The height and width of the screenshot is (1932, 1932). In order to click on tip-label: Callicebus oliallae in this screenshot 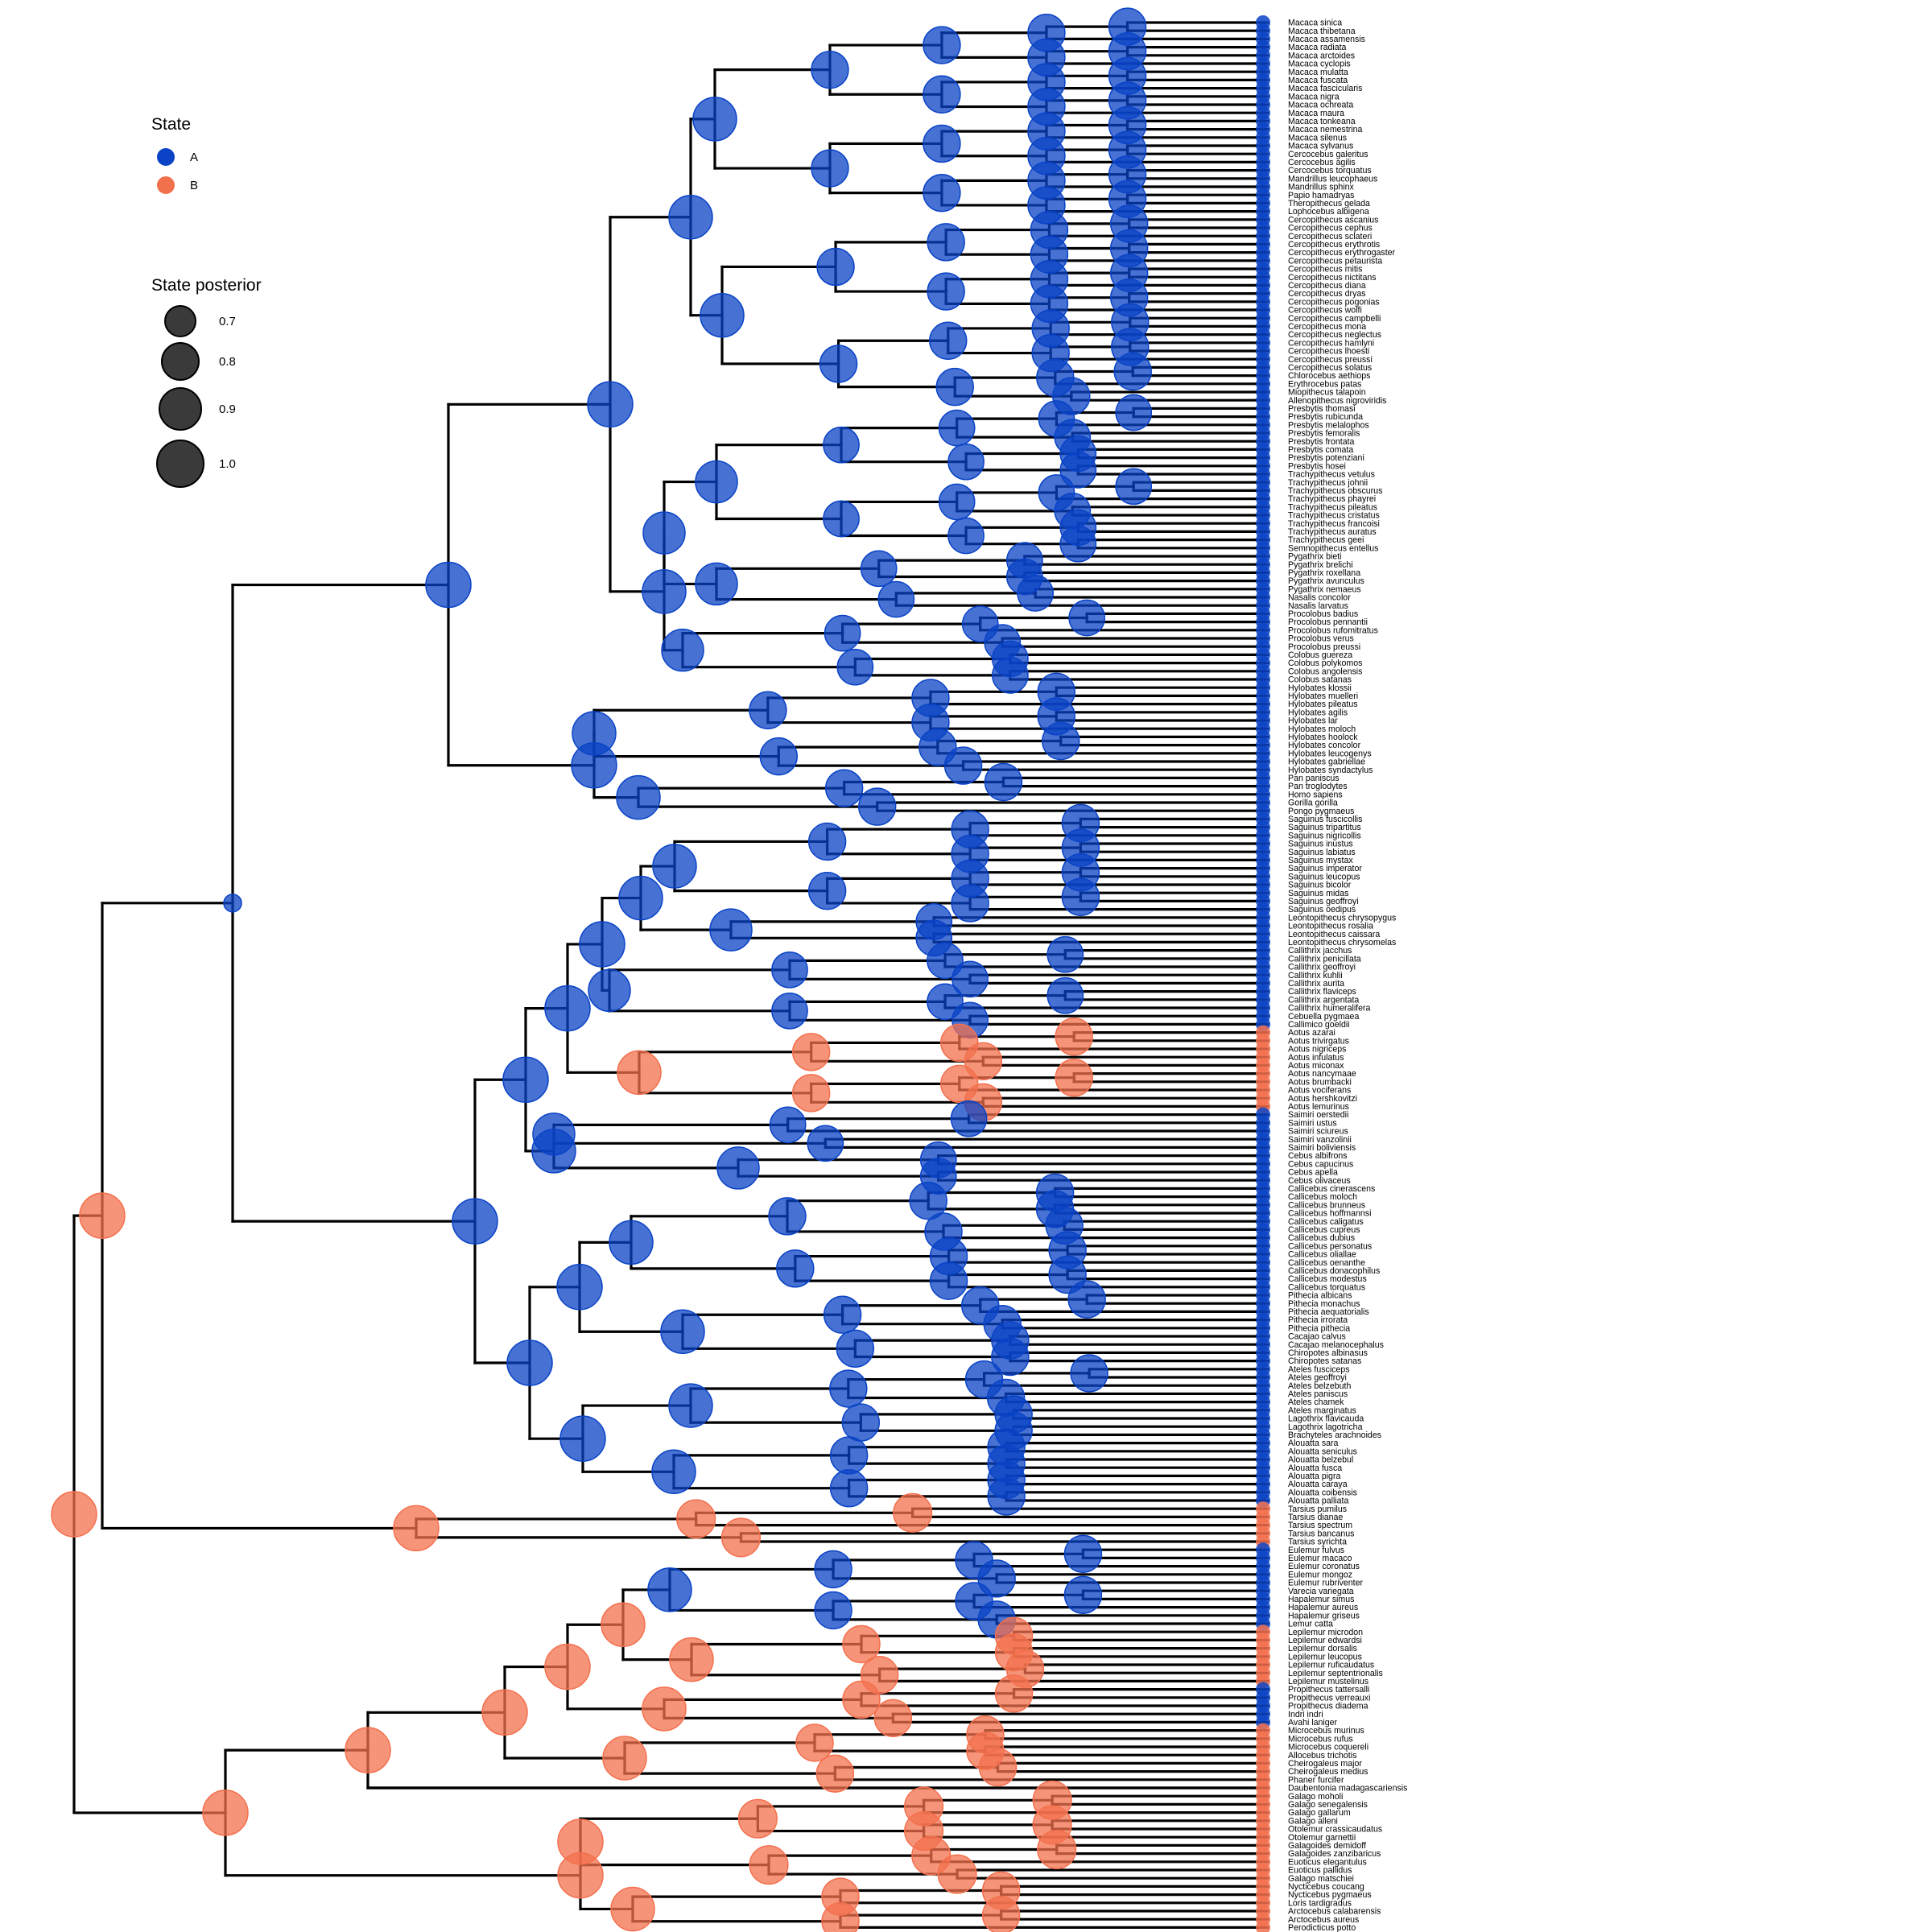, I will do `click(1322, 1255)`.